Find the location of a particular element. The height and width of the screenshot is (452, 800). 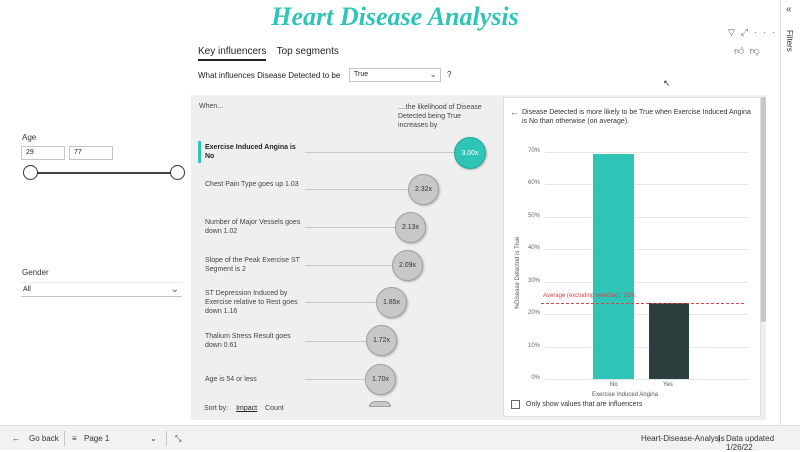

average-reference-line is located at coordinates (642, 303).